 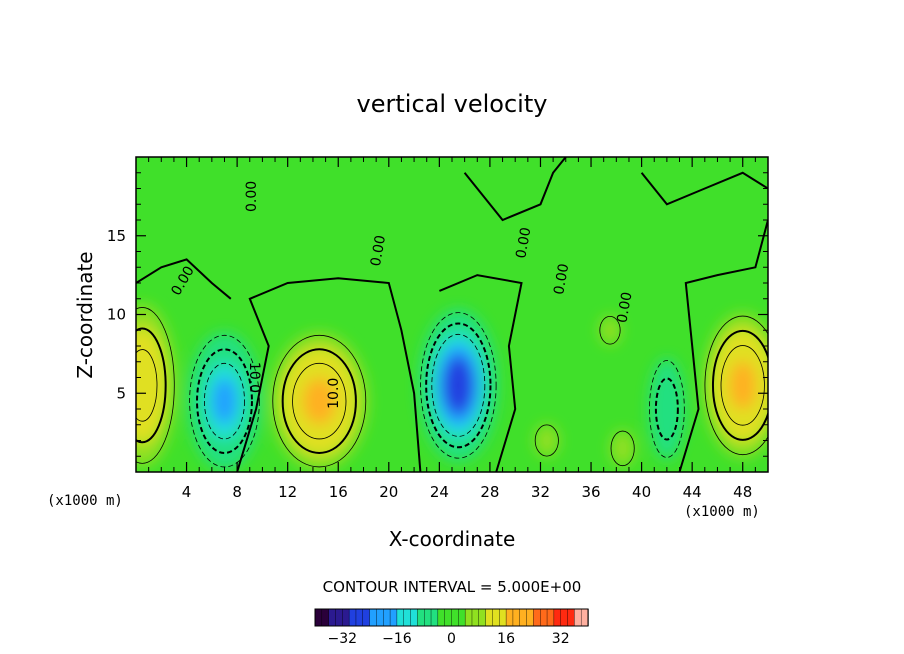 I want to click on x-tick-label: 4, so click(x=187, y=492).